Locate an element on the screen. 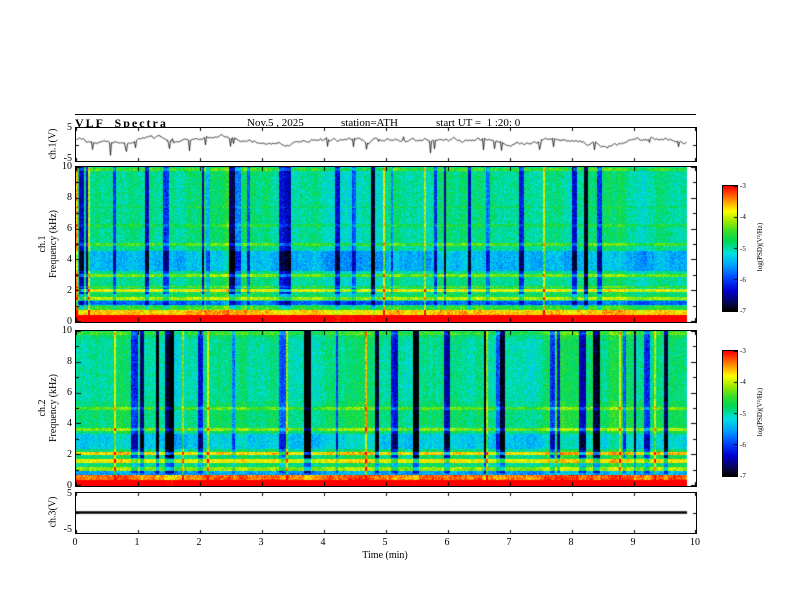 This screenshot has width=792, height=612. x-tick-label: 2 is located at coordinates (199, 542).